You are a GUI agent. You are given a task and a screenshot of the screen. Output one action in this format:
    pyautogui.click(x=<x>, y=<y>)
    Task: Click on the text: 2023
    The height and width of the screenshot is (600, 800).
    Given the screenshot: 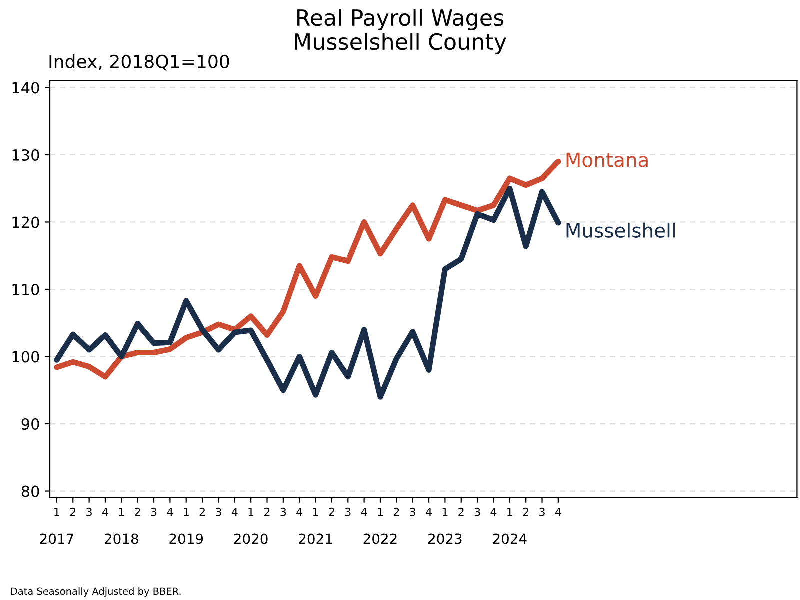 What is the action you would take?
    pyautogui.click(x=445, y=539)
    